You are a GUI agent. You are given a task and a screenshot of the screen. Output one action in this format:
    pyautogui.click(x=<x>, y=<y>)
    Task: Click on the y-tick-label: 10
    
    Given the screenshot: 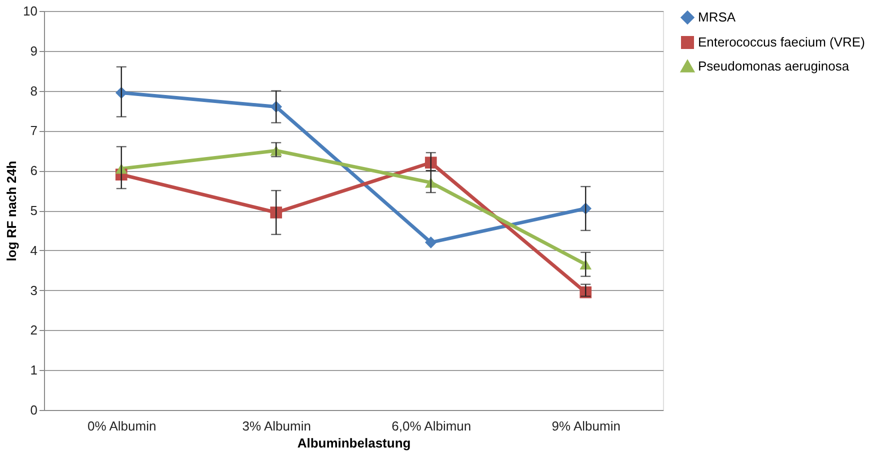 What is the action you would take?
    pyautogui.click(x=30, y=11)
    